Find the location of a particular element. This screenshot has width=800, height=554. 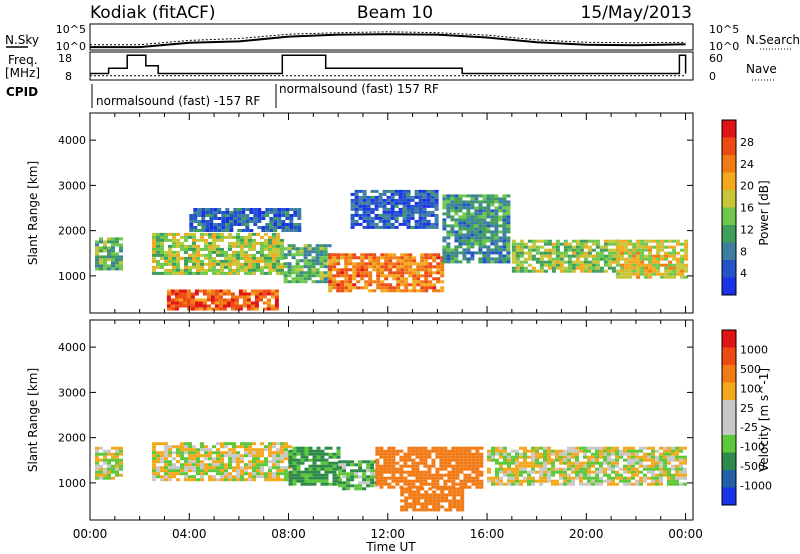

beam-title: Beam 10 is located at coordinates (395, 13).